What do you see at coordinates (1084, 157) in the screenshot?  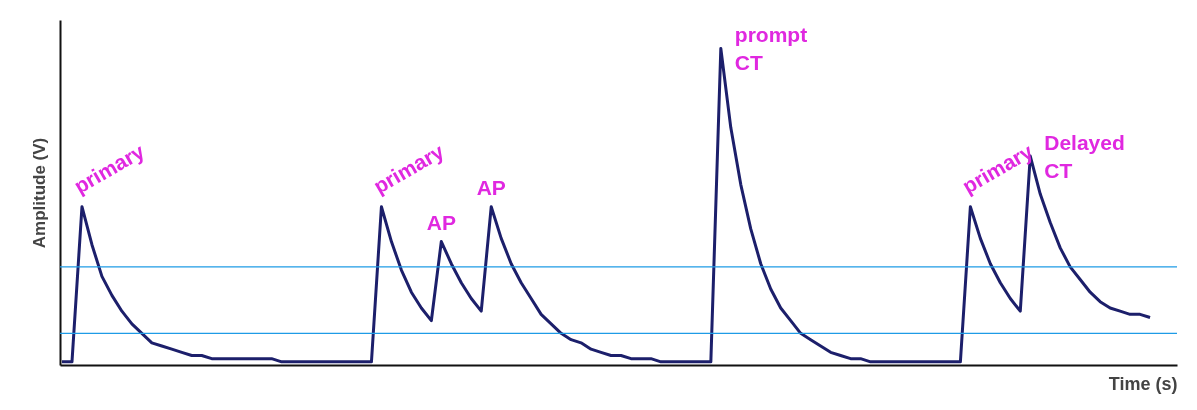 I see `annotation: Delayed CT` at bounding box center [1084, 157].